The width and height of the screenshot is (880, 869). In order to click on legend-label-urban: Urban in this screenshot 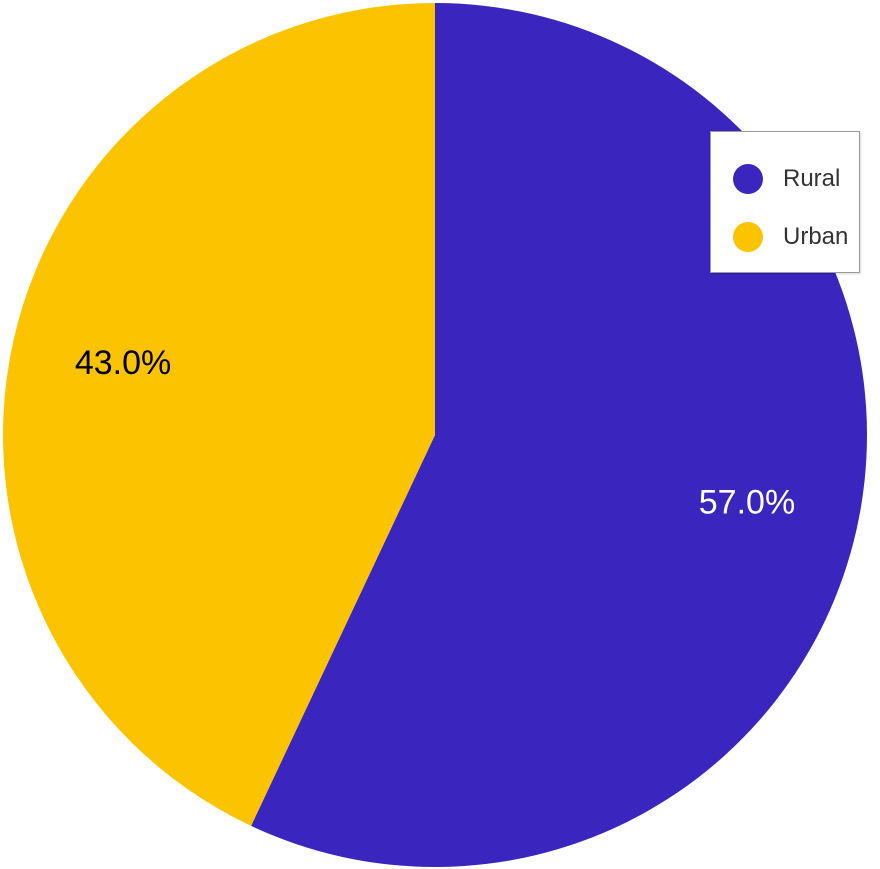, I will do `click(816, 236)`.